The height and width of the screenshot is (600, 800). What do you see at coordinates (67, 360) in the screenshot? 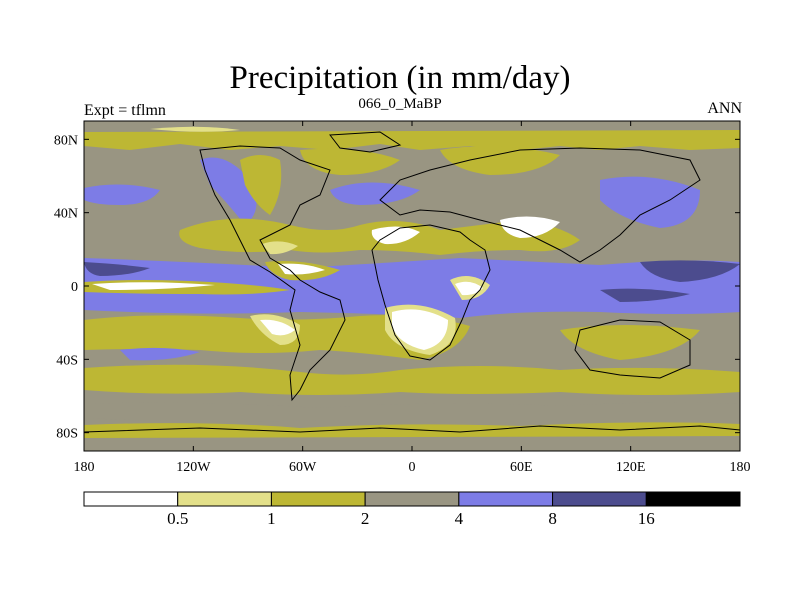
I see `y-tick-label: 40S` at bounding box center [67, 360].